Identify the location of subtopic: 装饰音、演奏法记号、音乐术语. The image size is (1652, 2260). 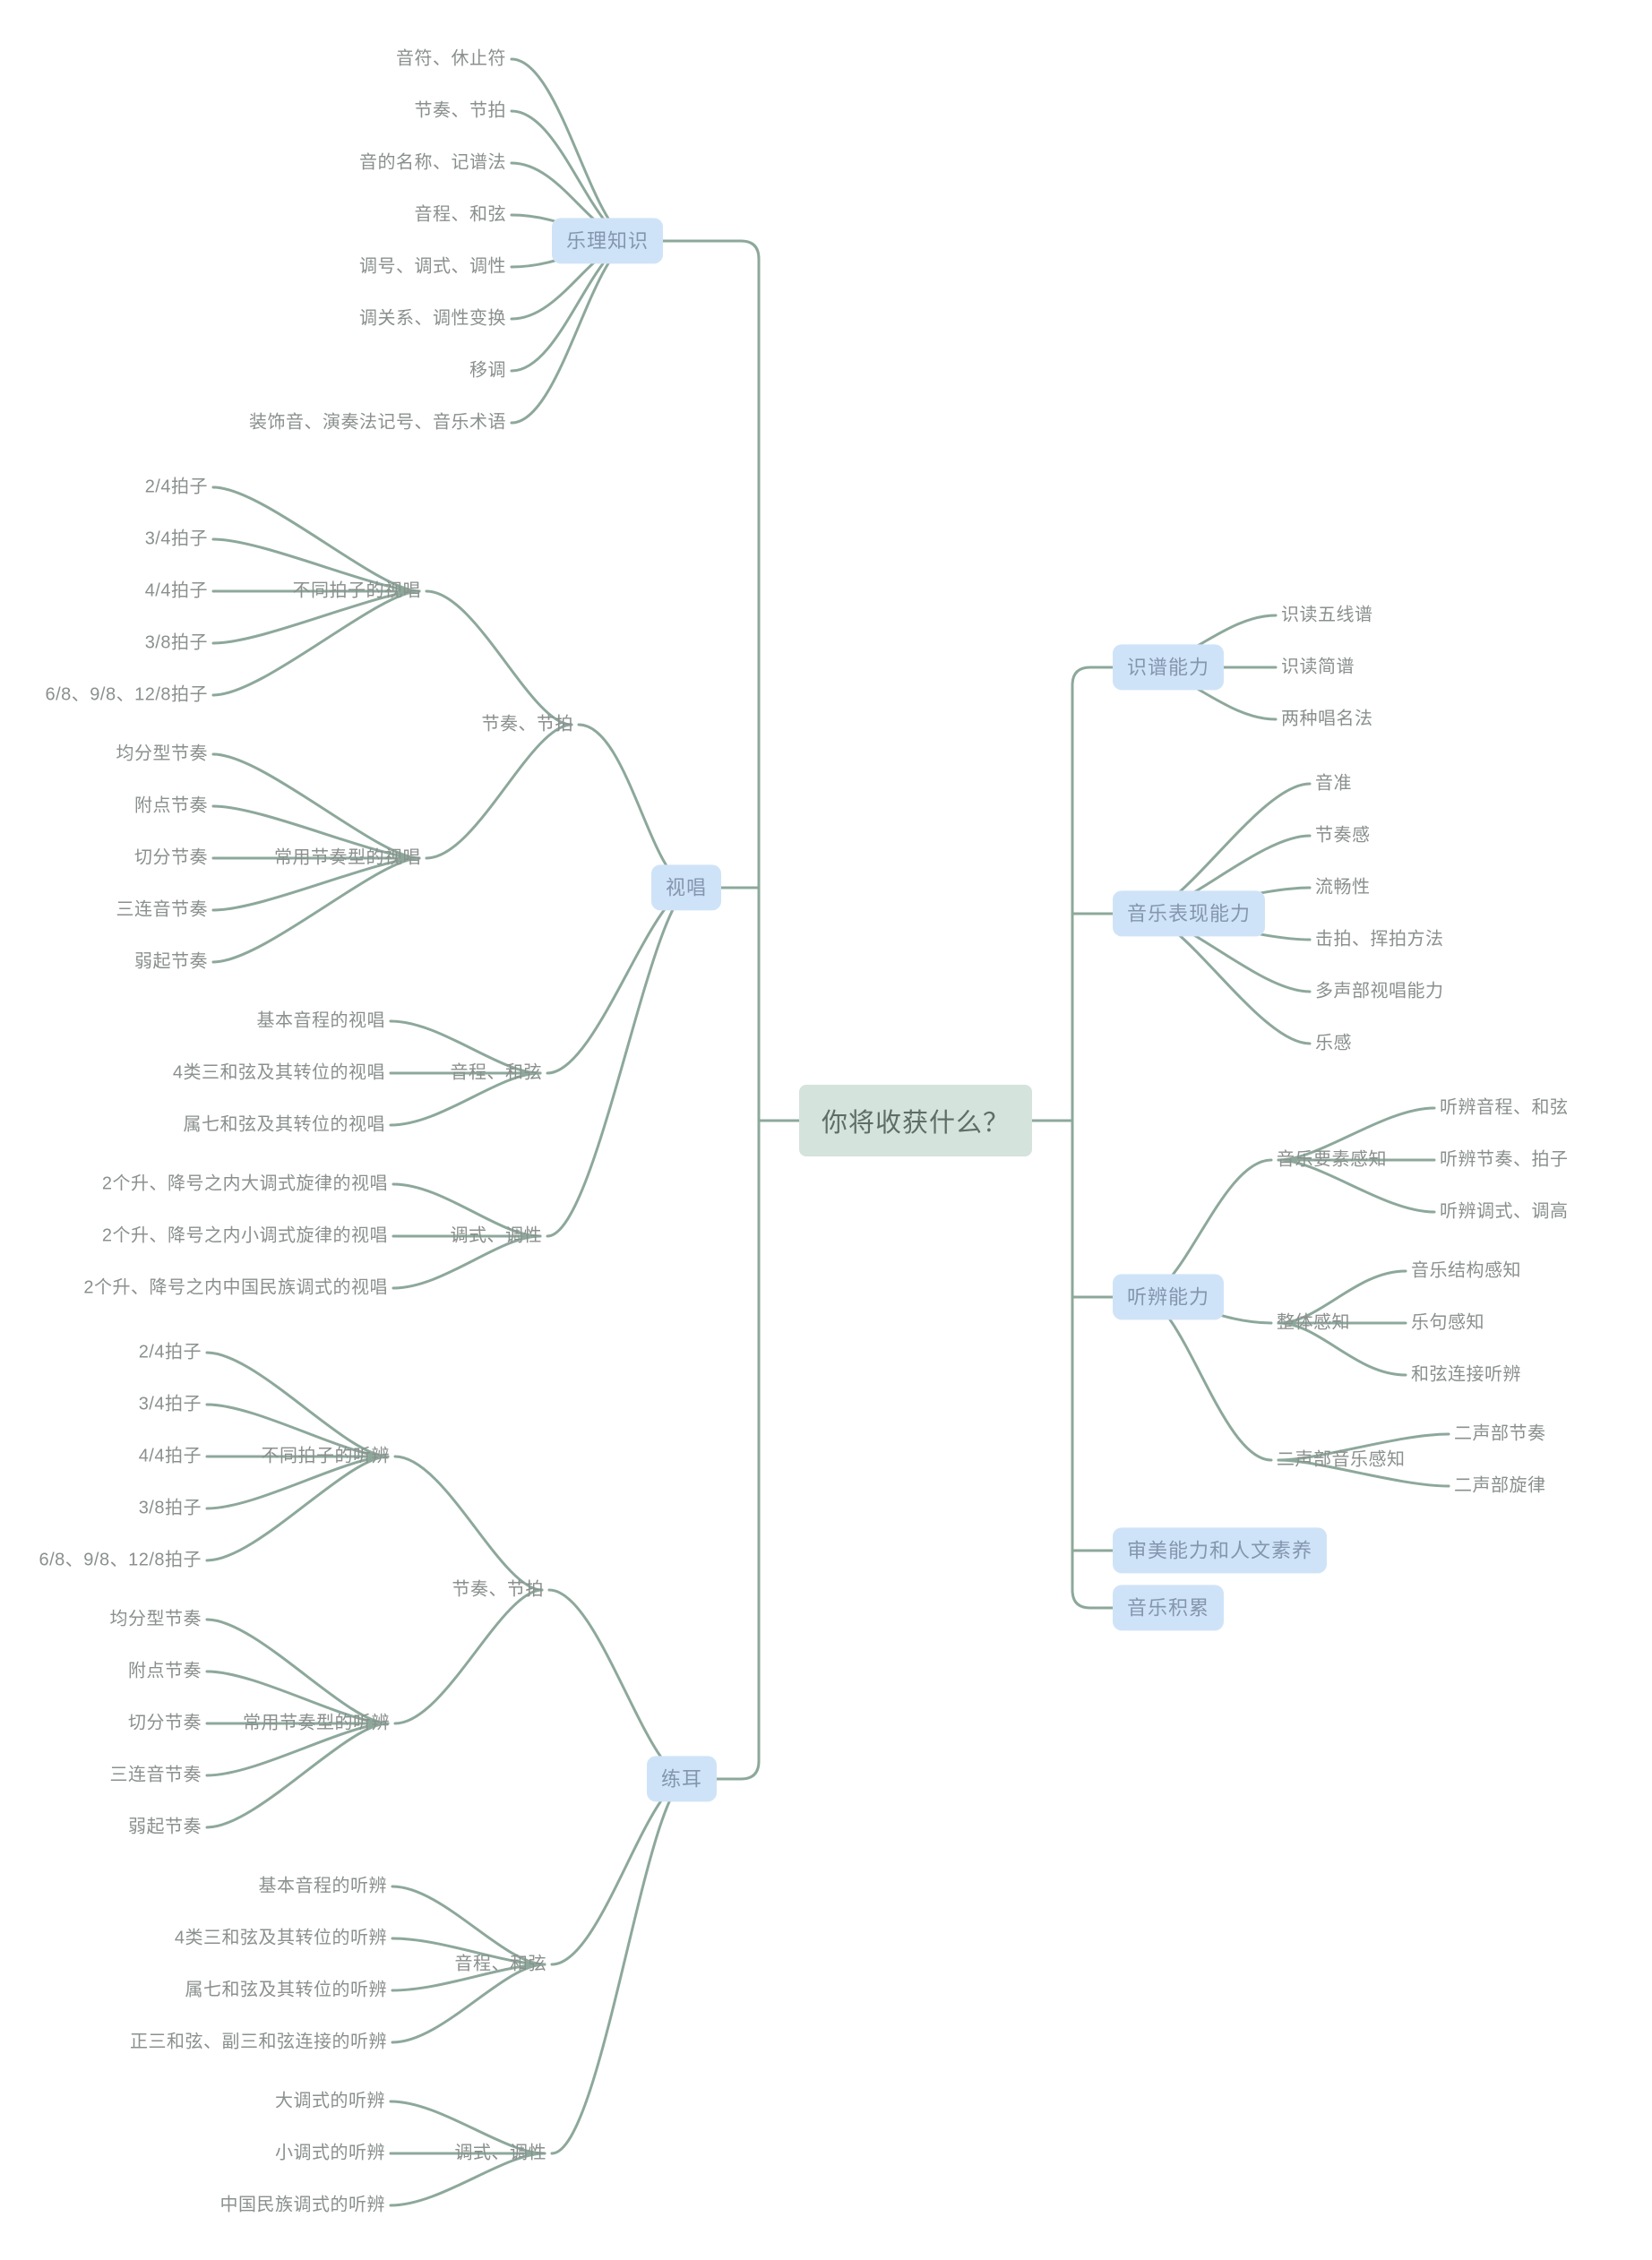
(378, 422).